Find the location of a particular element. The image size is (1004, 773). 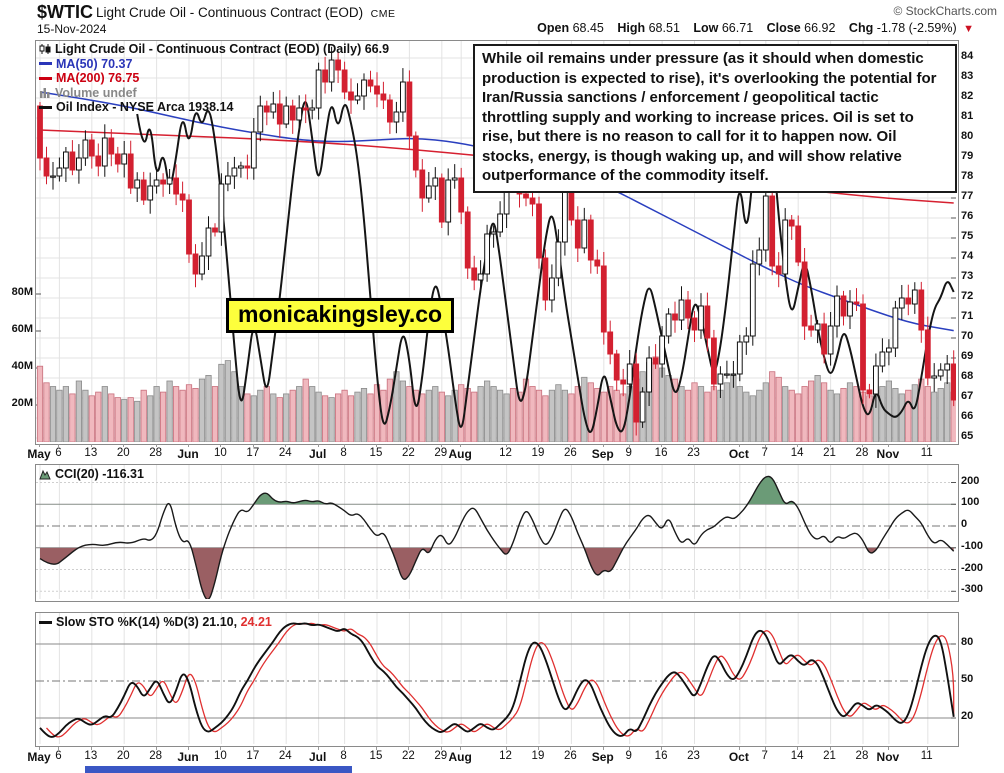

cci-line is located at coordinates (497, 537).